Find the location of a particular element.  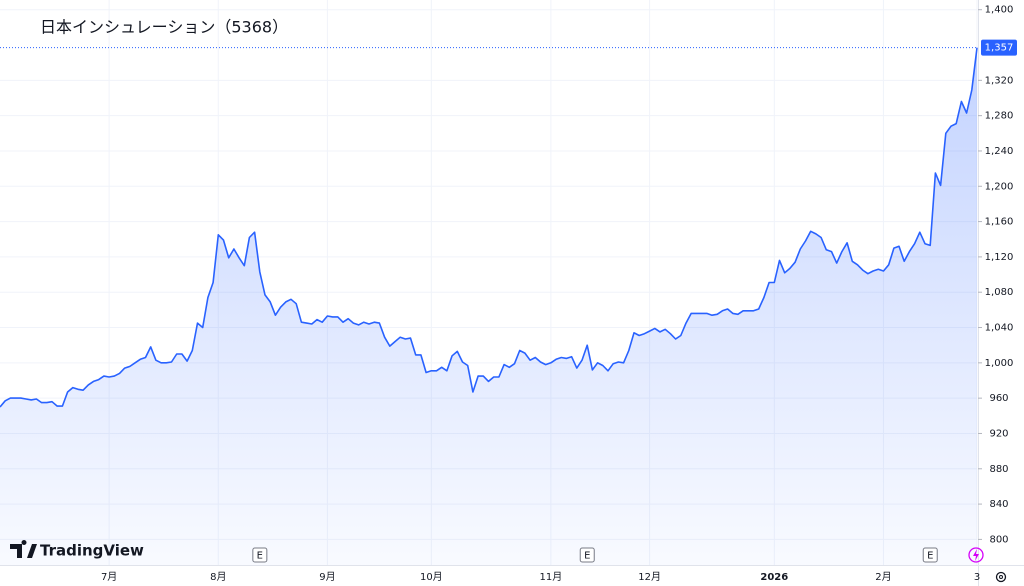

y-tick-label: 1,400 is located at coordinates (999, 10).